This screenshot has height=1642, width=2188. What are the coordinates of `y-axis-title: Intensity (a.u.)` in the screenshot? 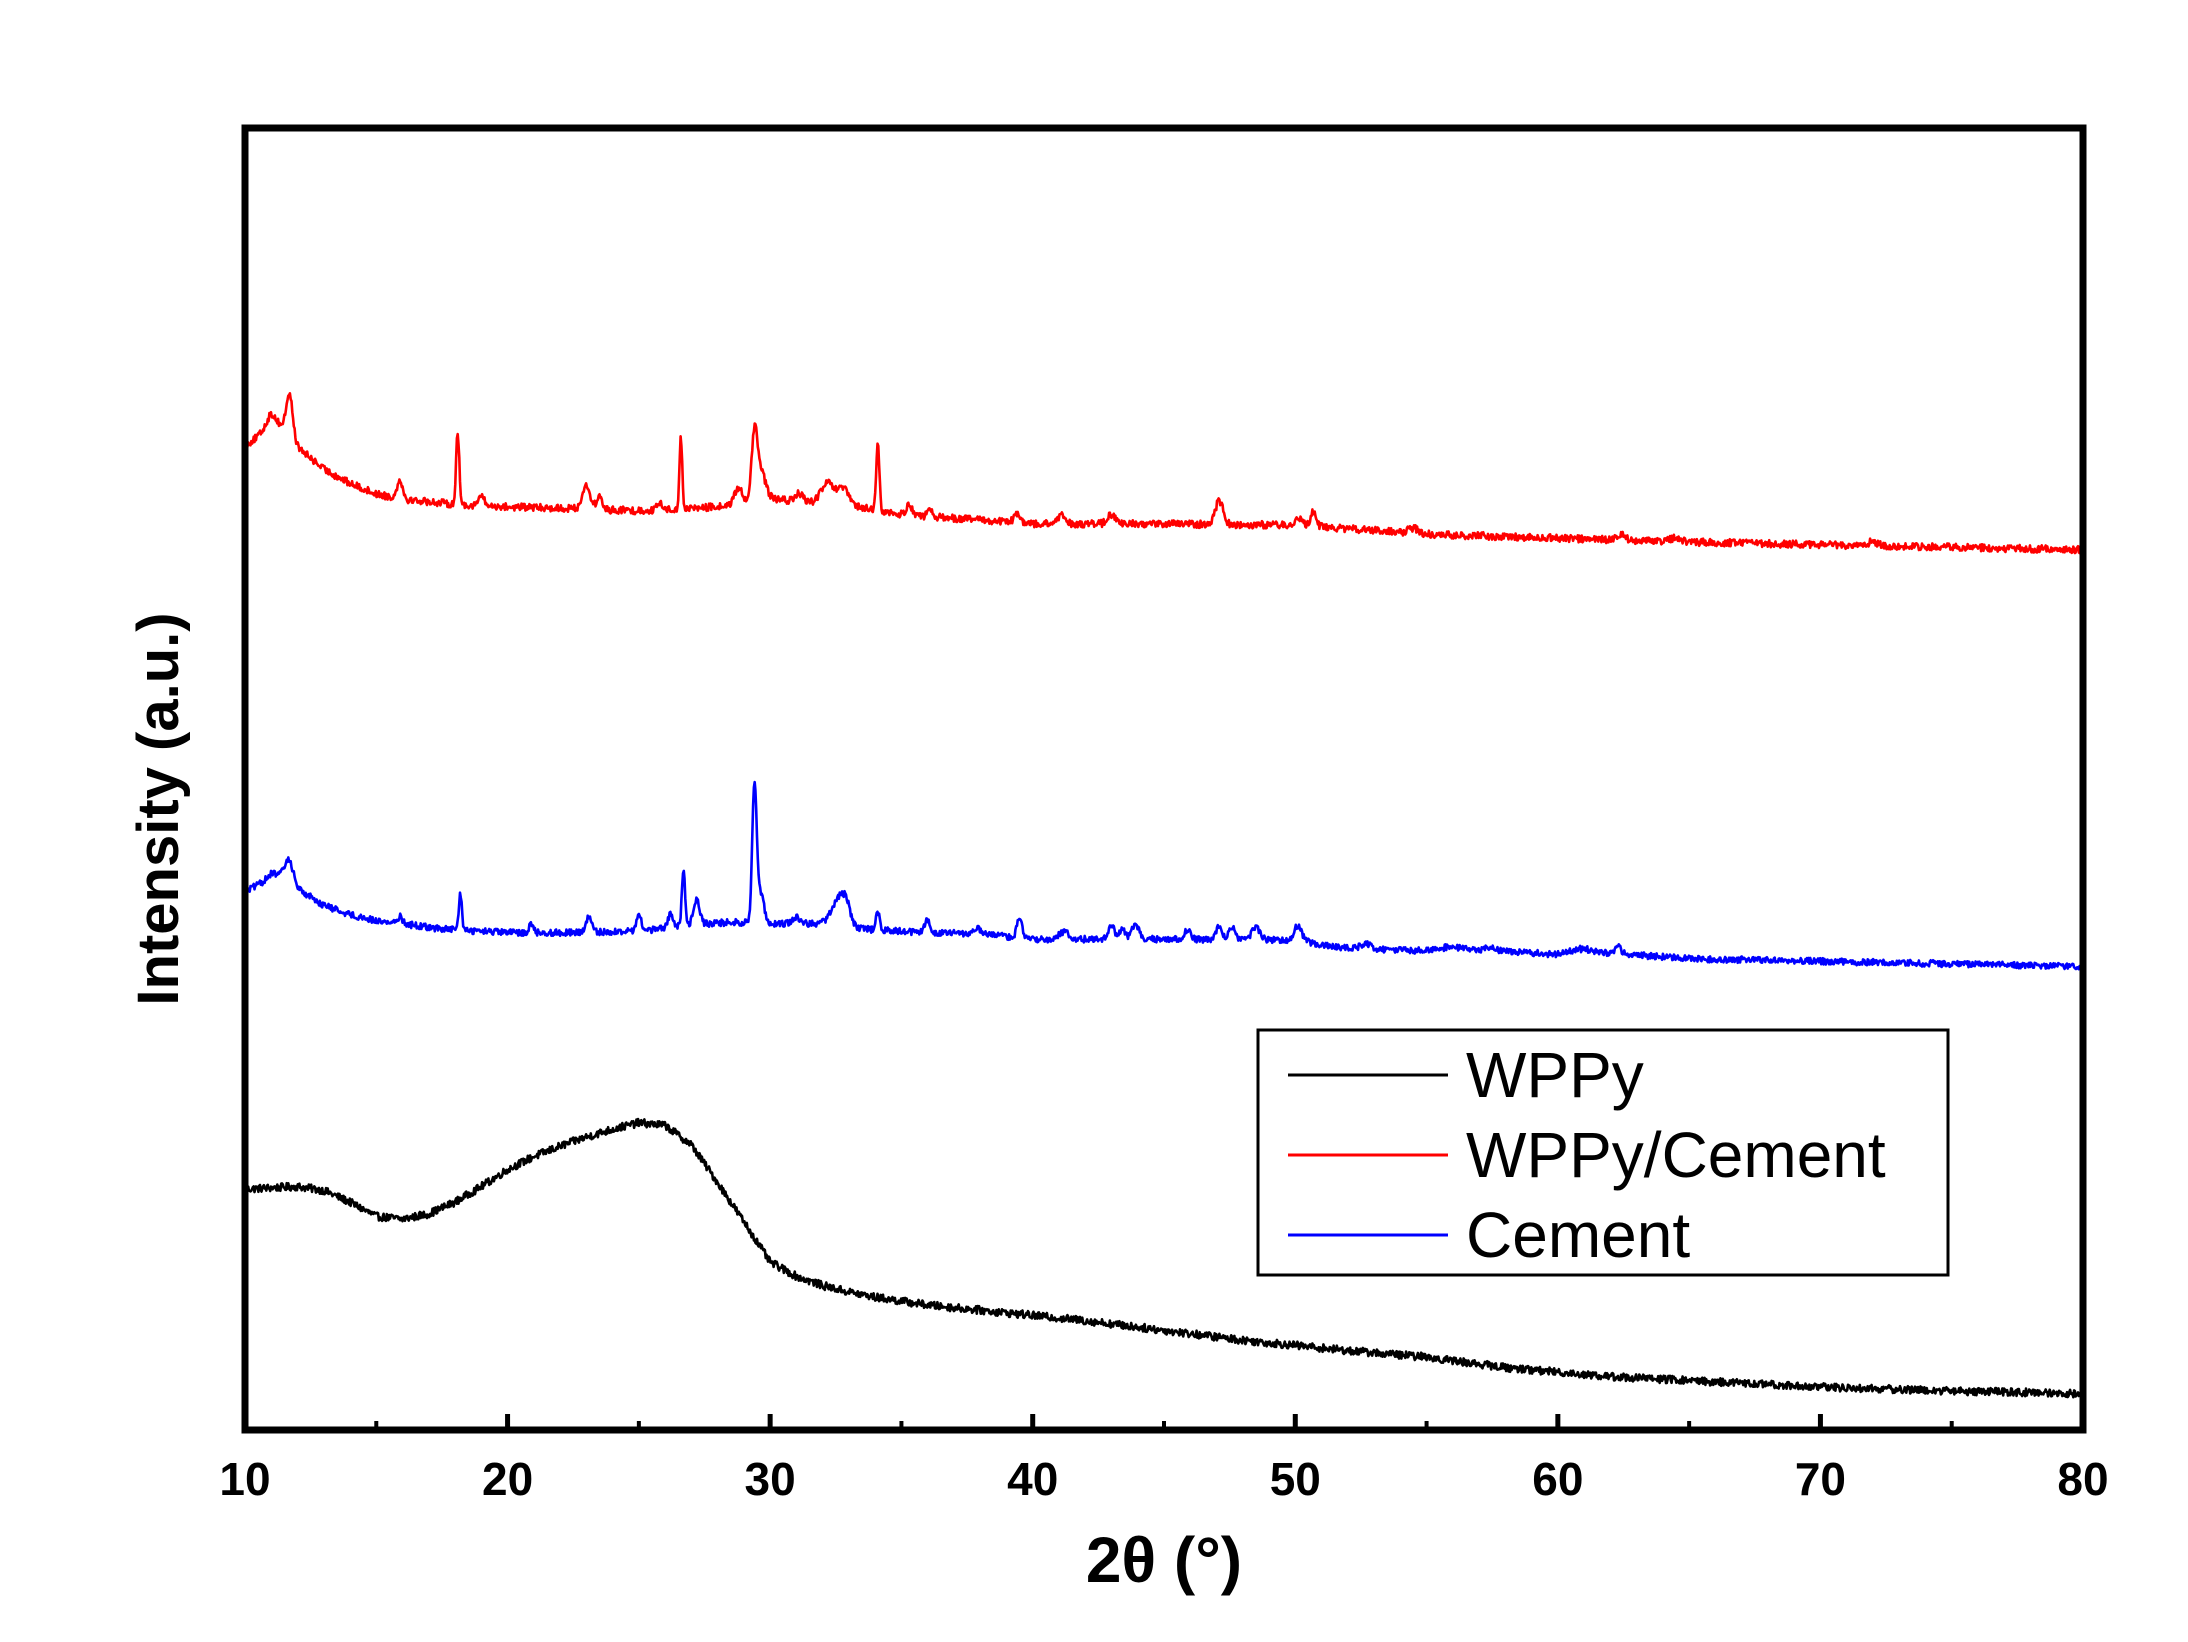 It's located at (158, 808).